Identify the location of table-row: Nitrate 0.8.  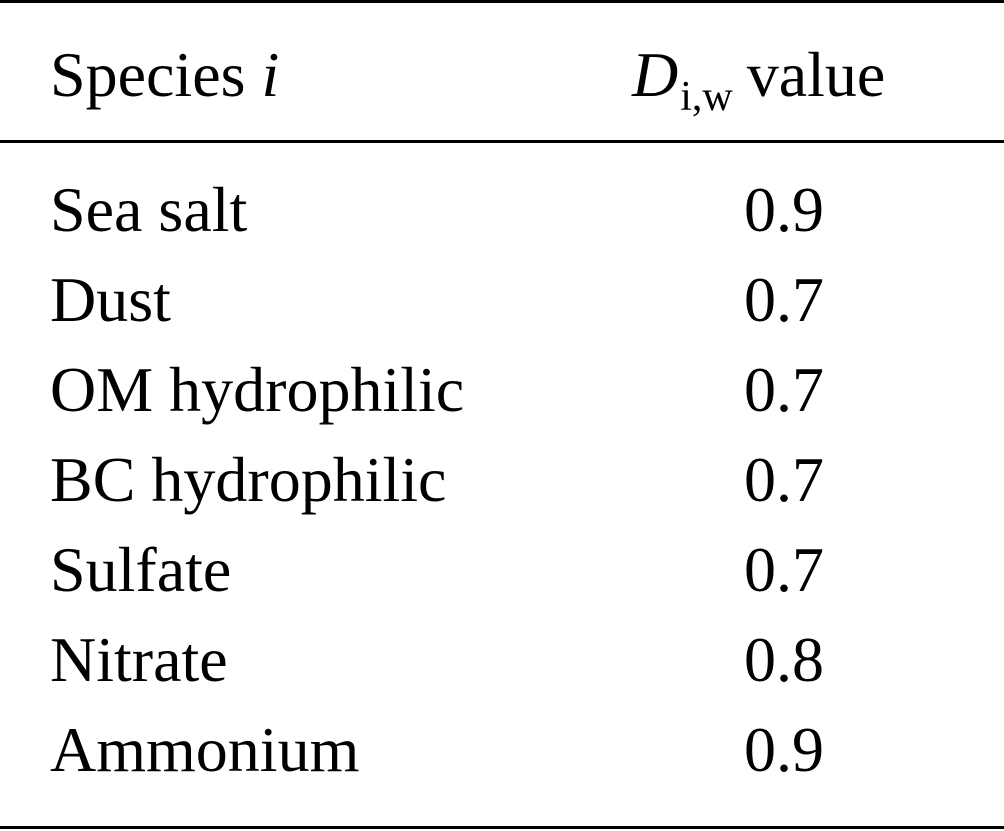
(502, 673).